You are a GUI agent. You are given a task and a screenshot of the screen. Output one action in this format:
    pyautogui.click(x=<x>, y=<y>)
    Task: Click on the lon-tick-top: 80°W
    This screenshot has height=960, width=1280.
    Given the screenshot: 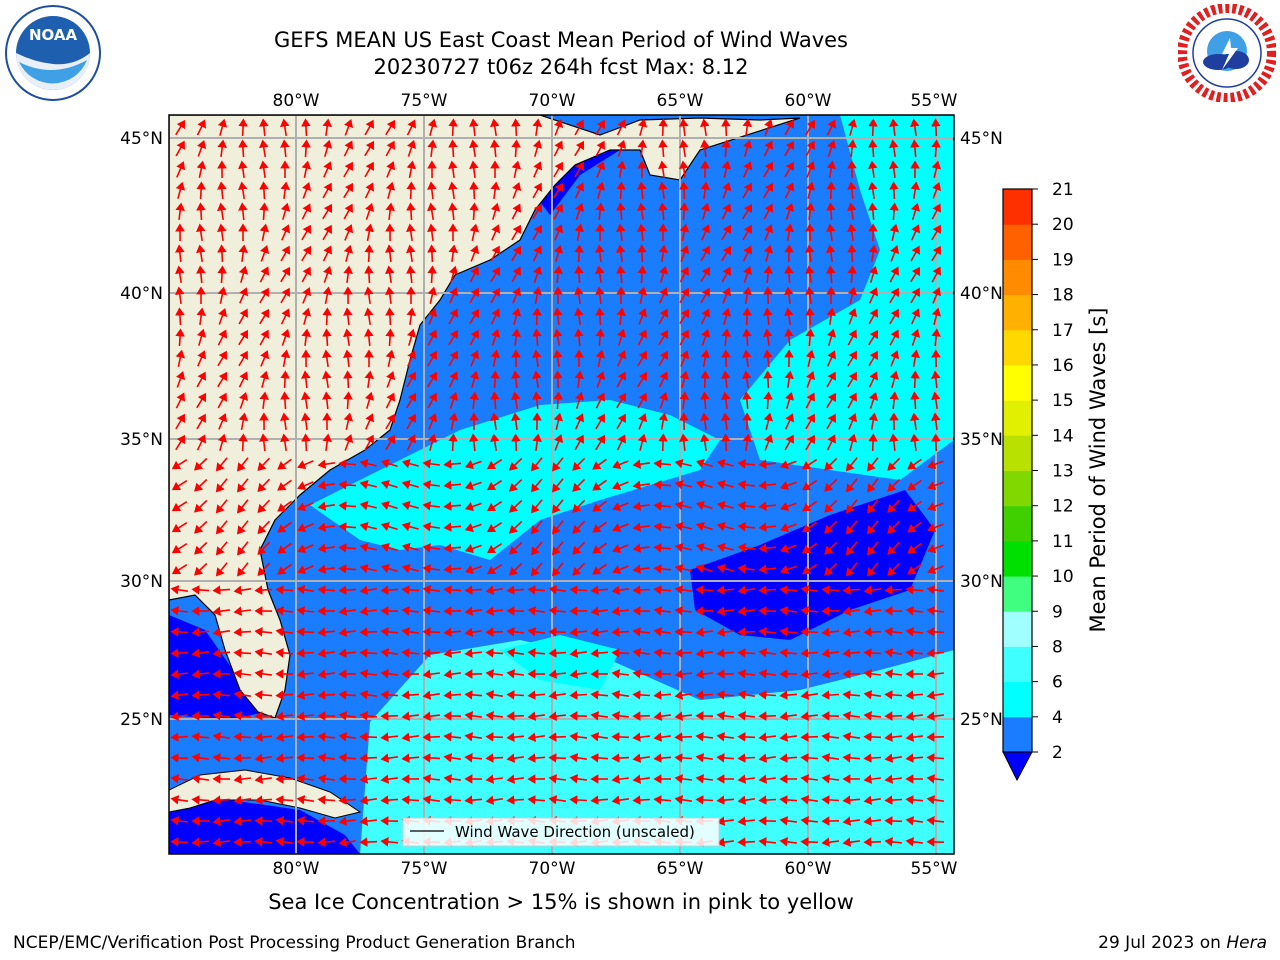 What is the action you would take?
    pyautogui.click(x=296, y=101)
    